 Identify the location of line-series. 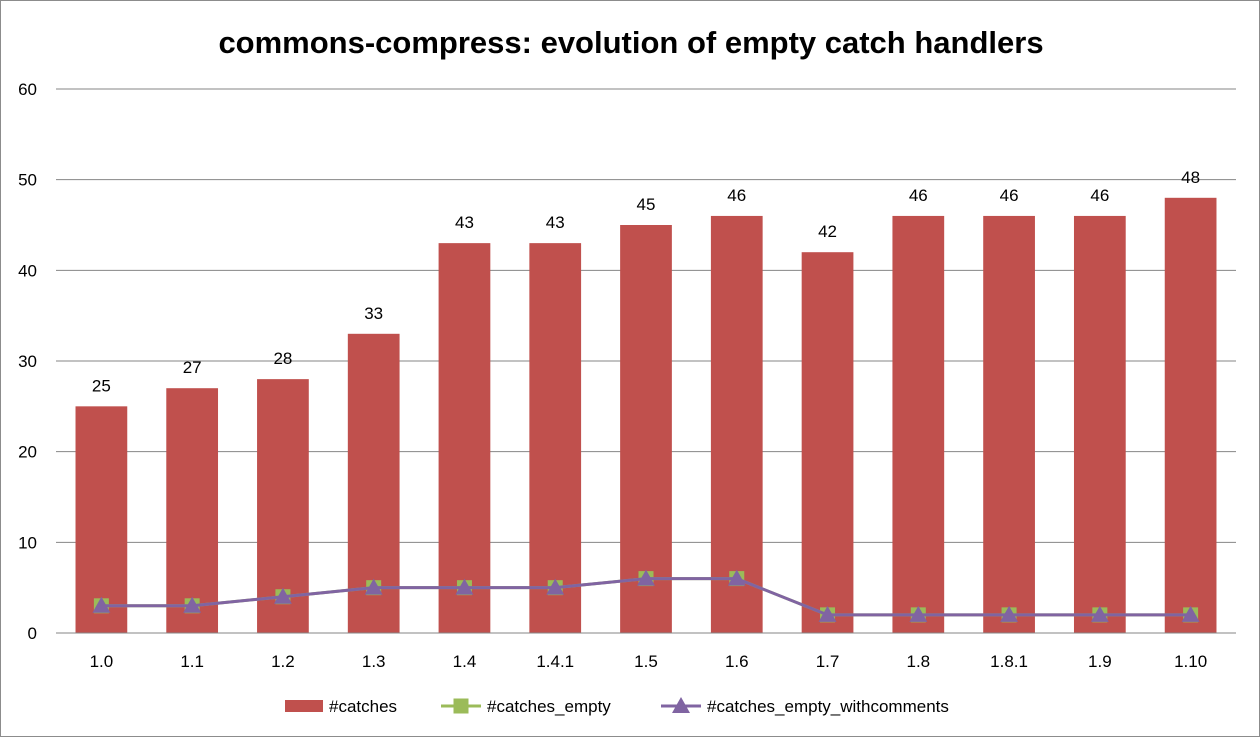
(646, 596).